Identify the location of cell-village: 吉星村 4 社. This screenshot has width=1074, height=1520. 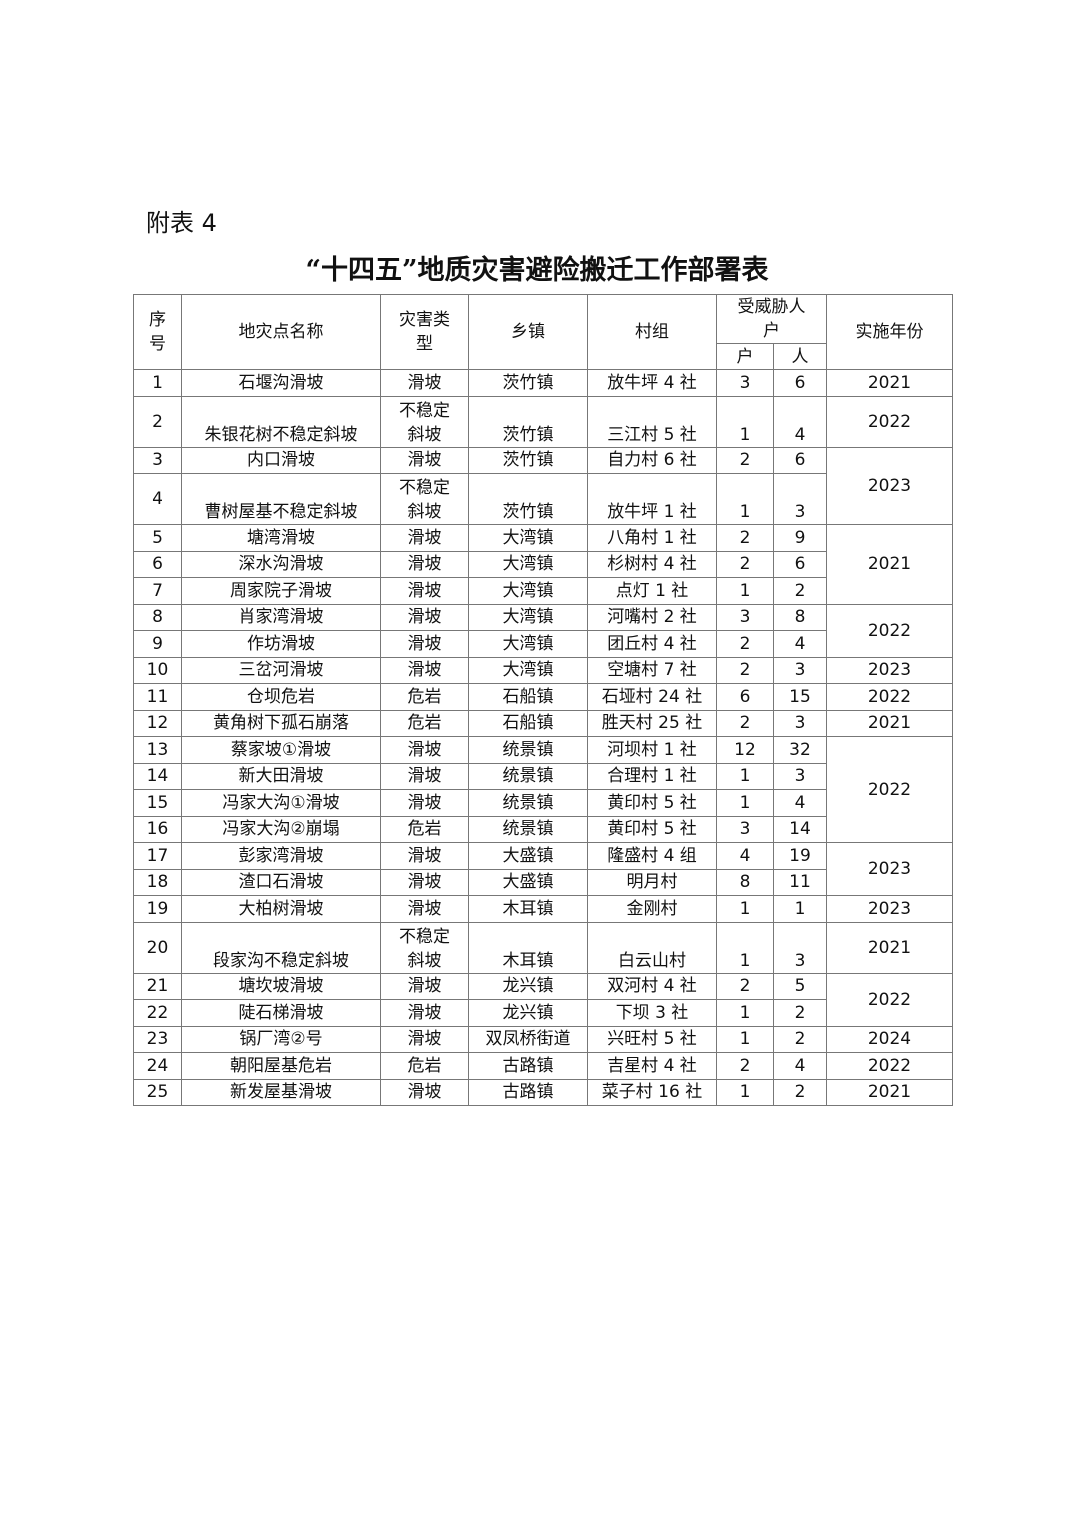
(652, 1066).